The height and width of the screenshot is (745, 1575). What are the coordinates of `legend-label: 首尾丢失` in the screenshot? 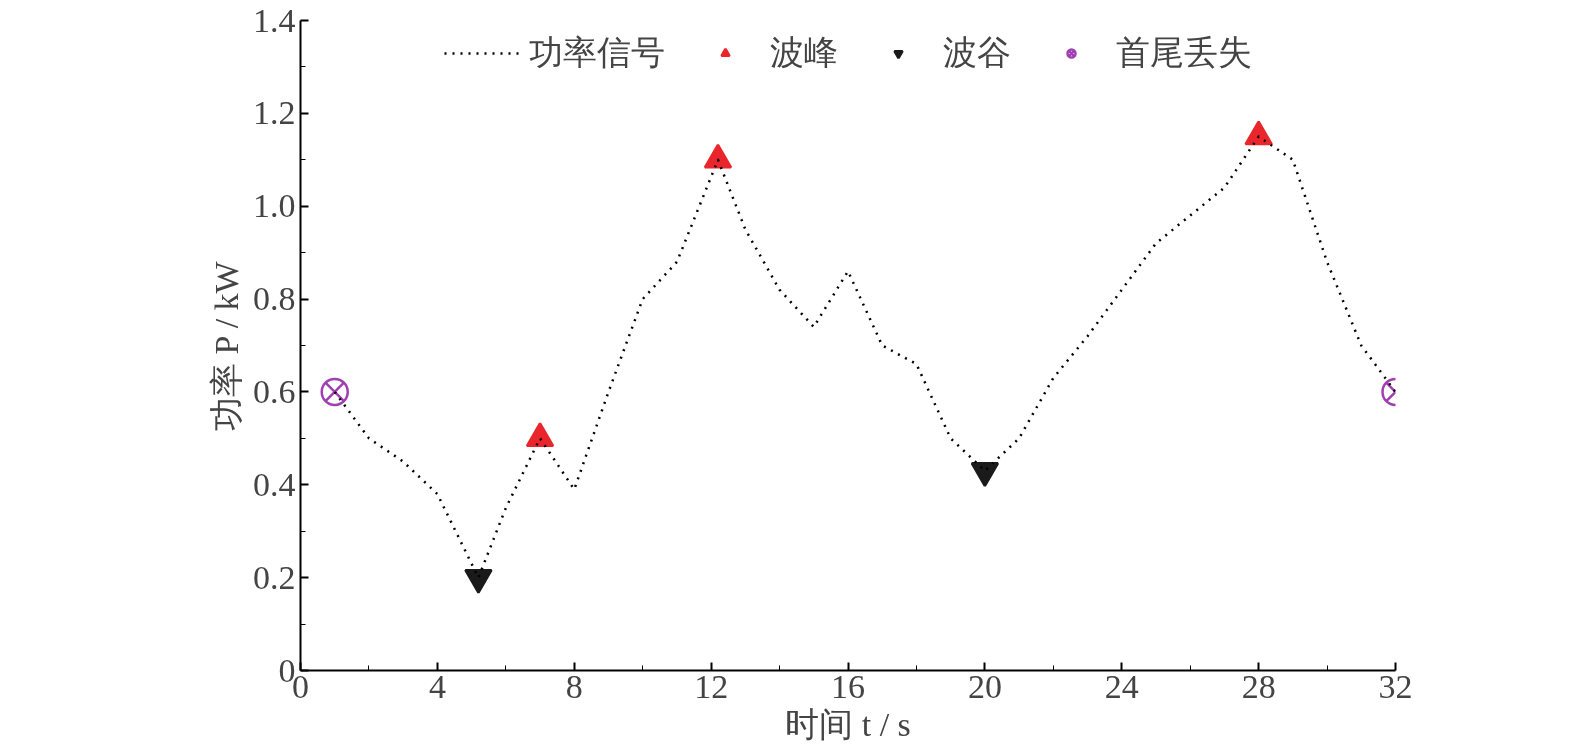 It's located at (1183, 53).